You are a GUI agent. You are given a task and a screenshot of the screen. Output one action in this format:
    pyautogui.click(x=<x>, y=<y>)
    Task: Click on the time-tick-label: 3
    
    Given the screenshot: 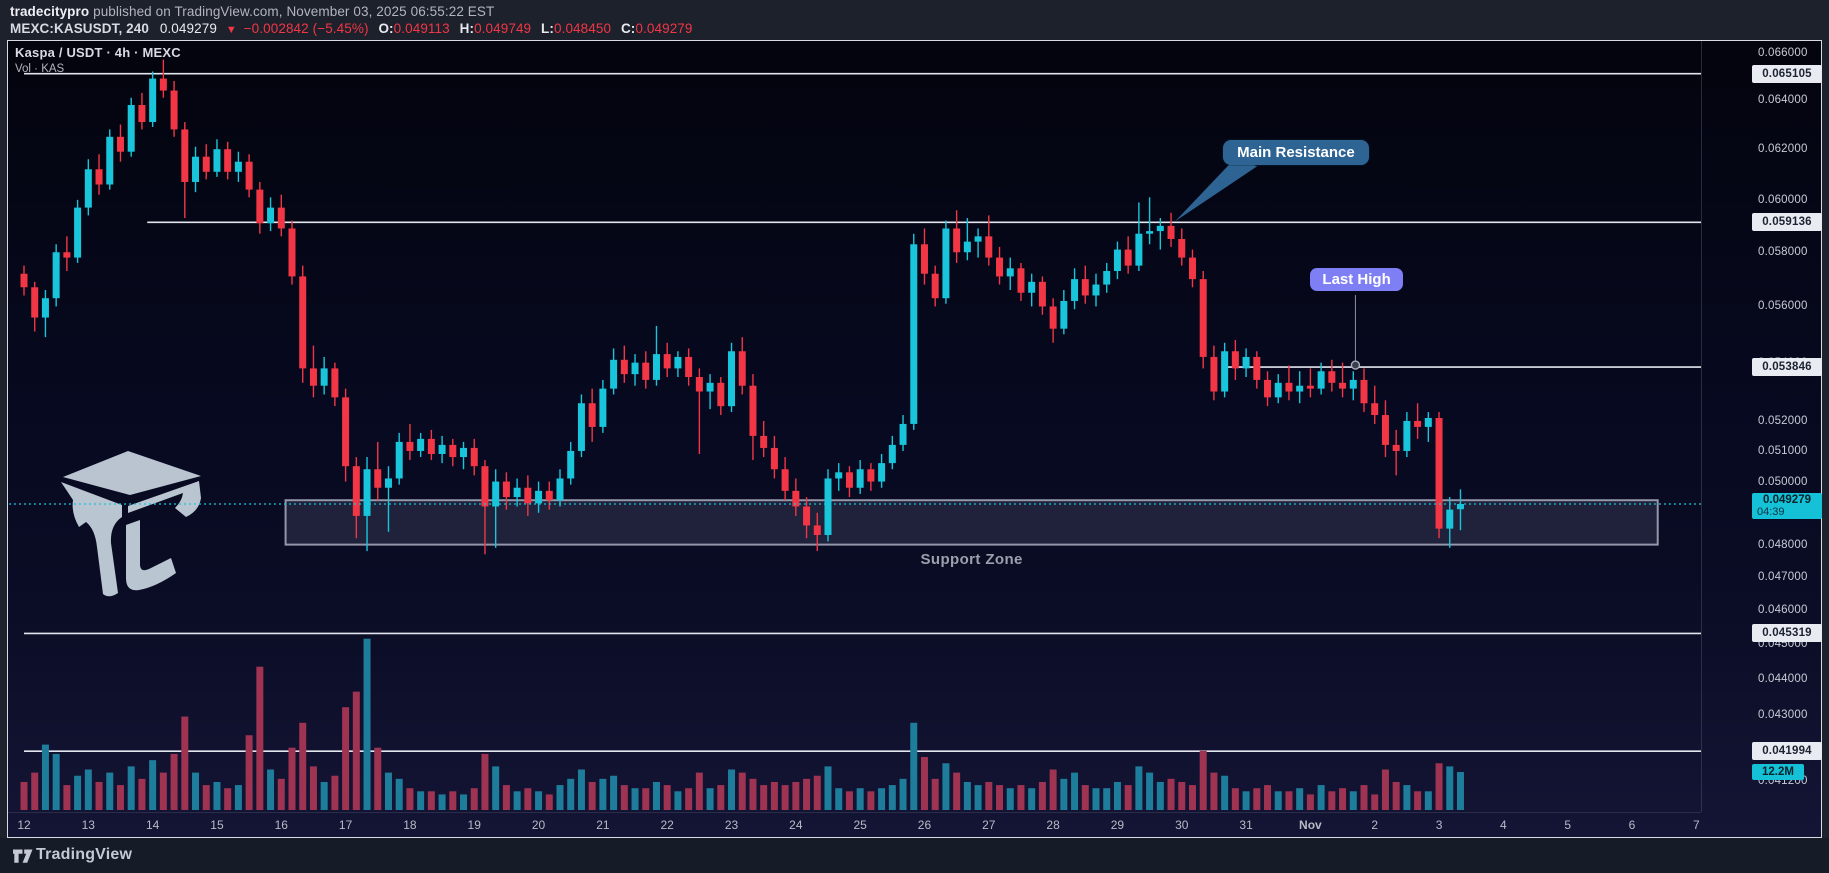 What is the action you would take?
    pyautogui.click(x=1439, y=825)
    